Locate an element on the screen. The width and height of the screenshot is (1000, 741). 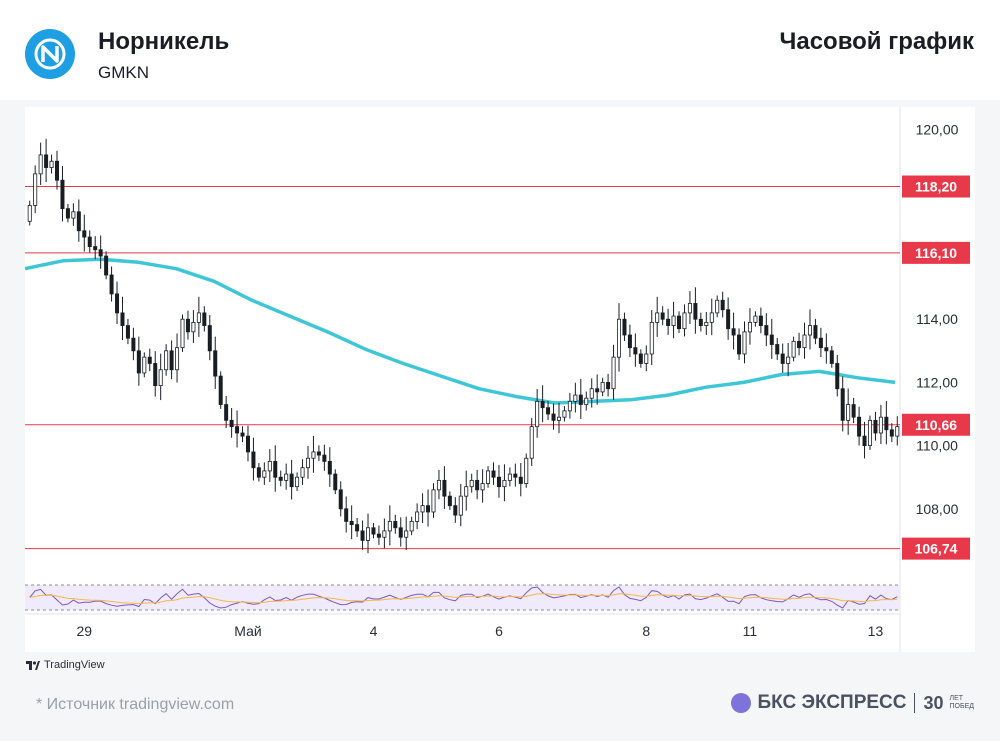
x-tick-label: 8 is located at coordinates (646, 631).